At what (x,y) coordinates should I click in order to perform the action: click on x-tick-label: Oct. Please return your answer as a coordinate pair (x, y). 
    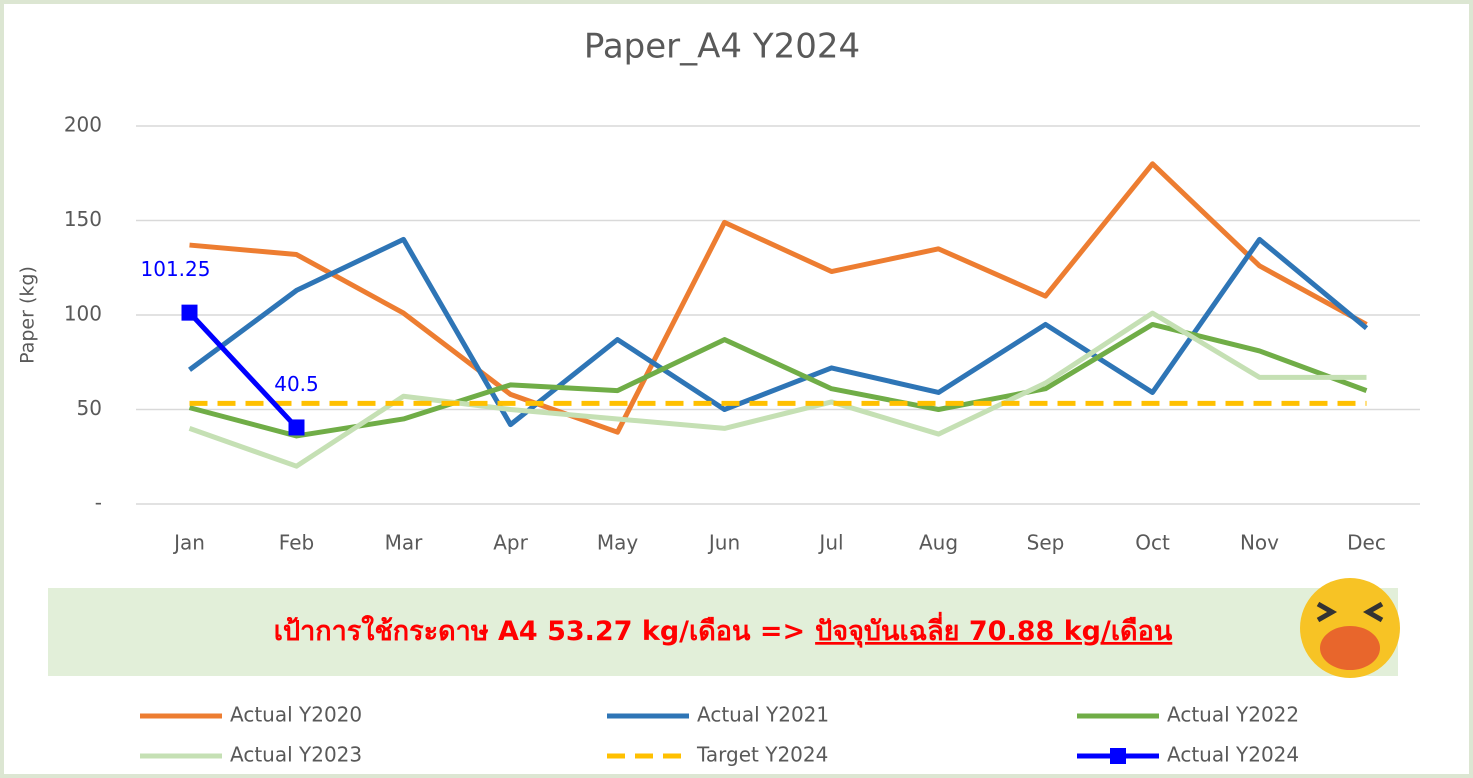
    Looking at the image, I should click on (1152, 543).